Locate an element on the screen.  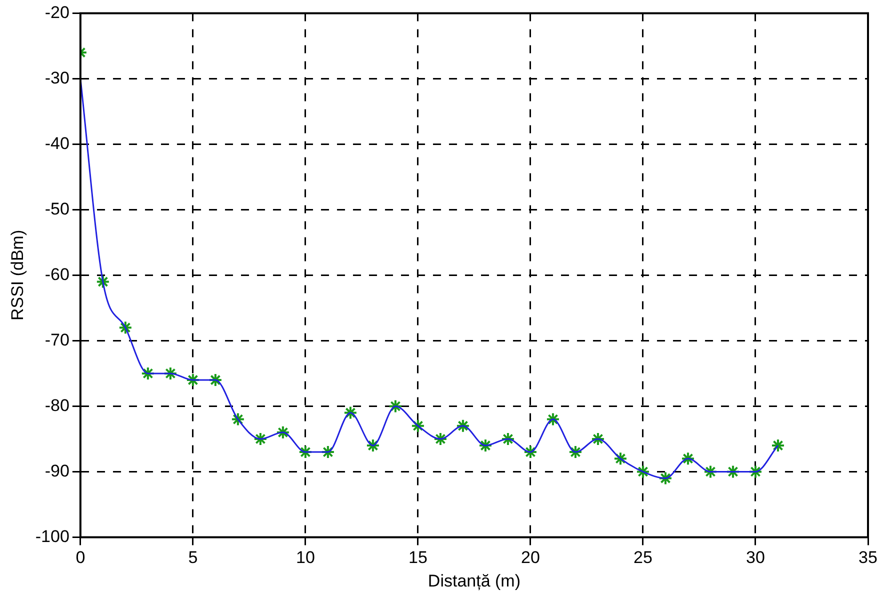
x-tick-label: 20 is located at coordinates (530, 558).